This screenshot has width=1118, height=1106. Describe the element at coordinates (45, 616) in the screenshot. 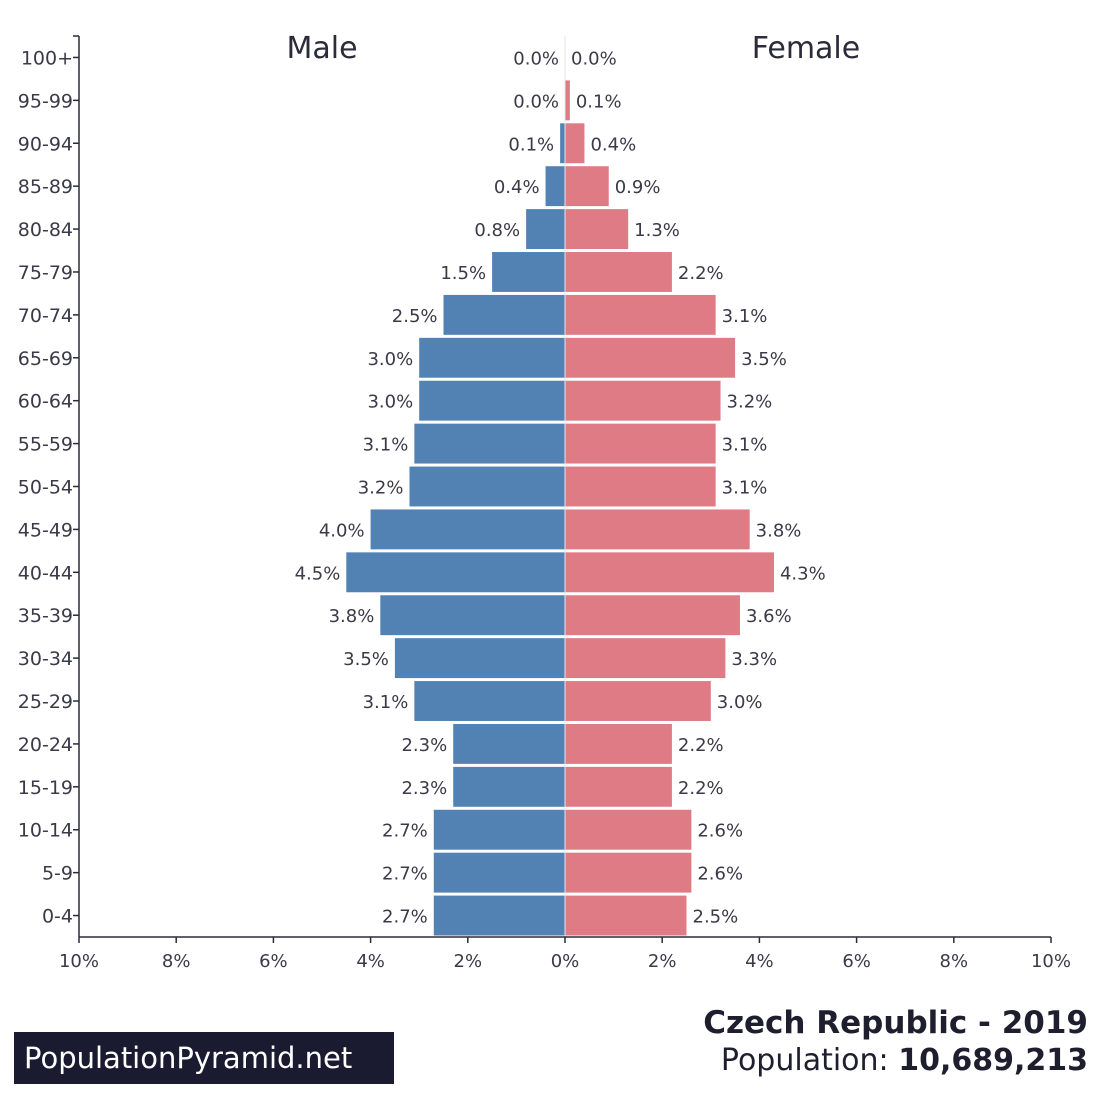

I see `age-group-label: 35-39` at that location.